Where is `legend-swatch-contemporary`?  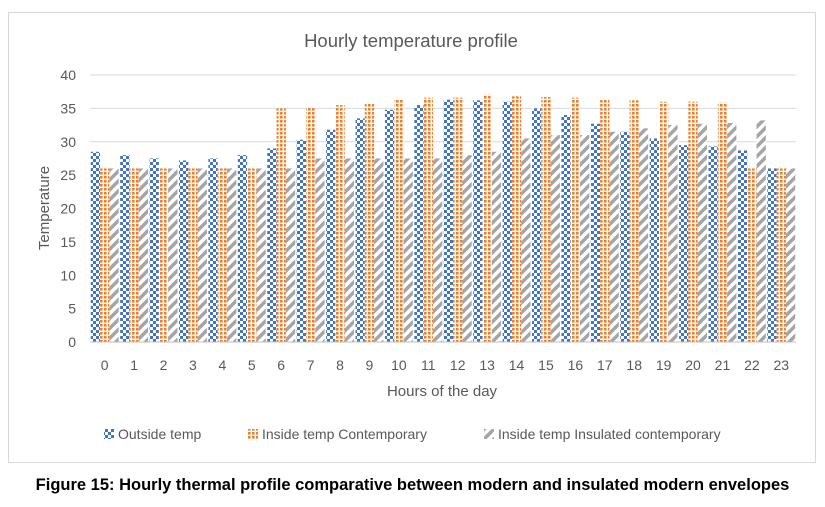
legend-swatch-contemporary is located at coordinates (253, 434).